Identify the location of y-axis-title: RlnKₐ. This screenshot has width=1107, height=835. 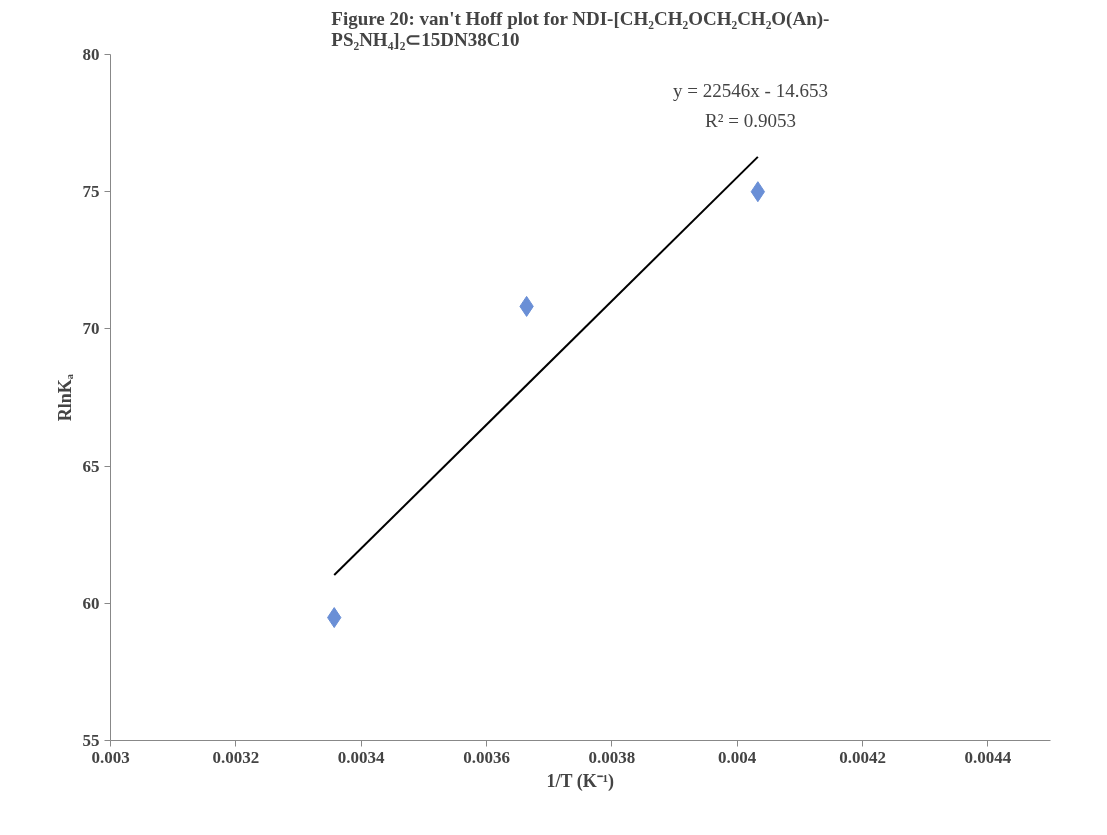
(64, 397).